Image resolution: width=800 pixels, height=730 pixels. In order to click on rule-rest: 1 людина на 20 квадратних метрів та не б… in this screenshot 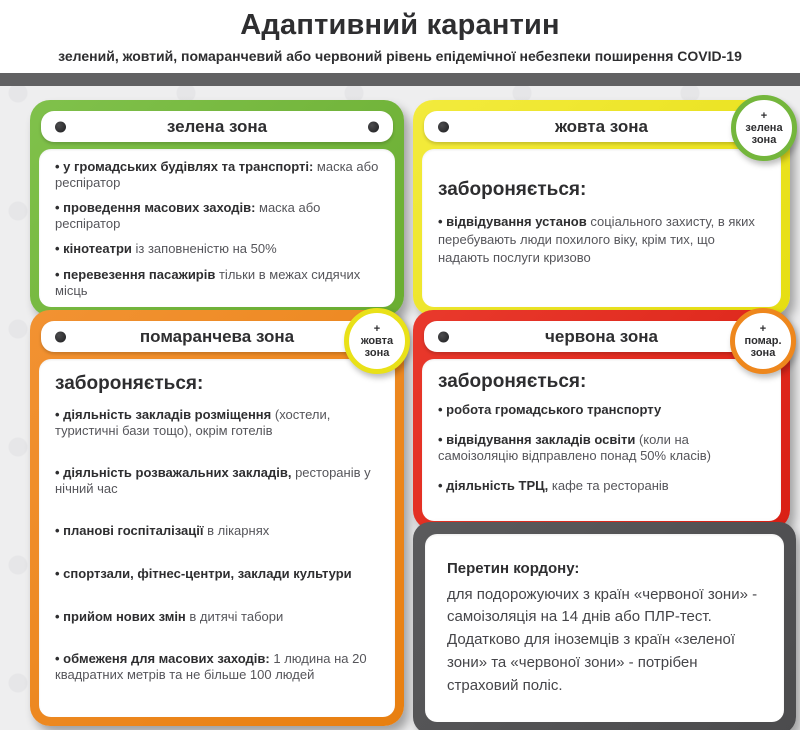, I will do `click(211, 666)`.